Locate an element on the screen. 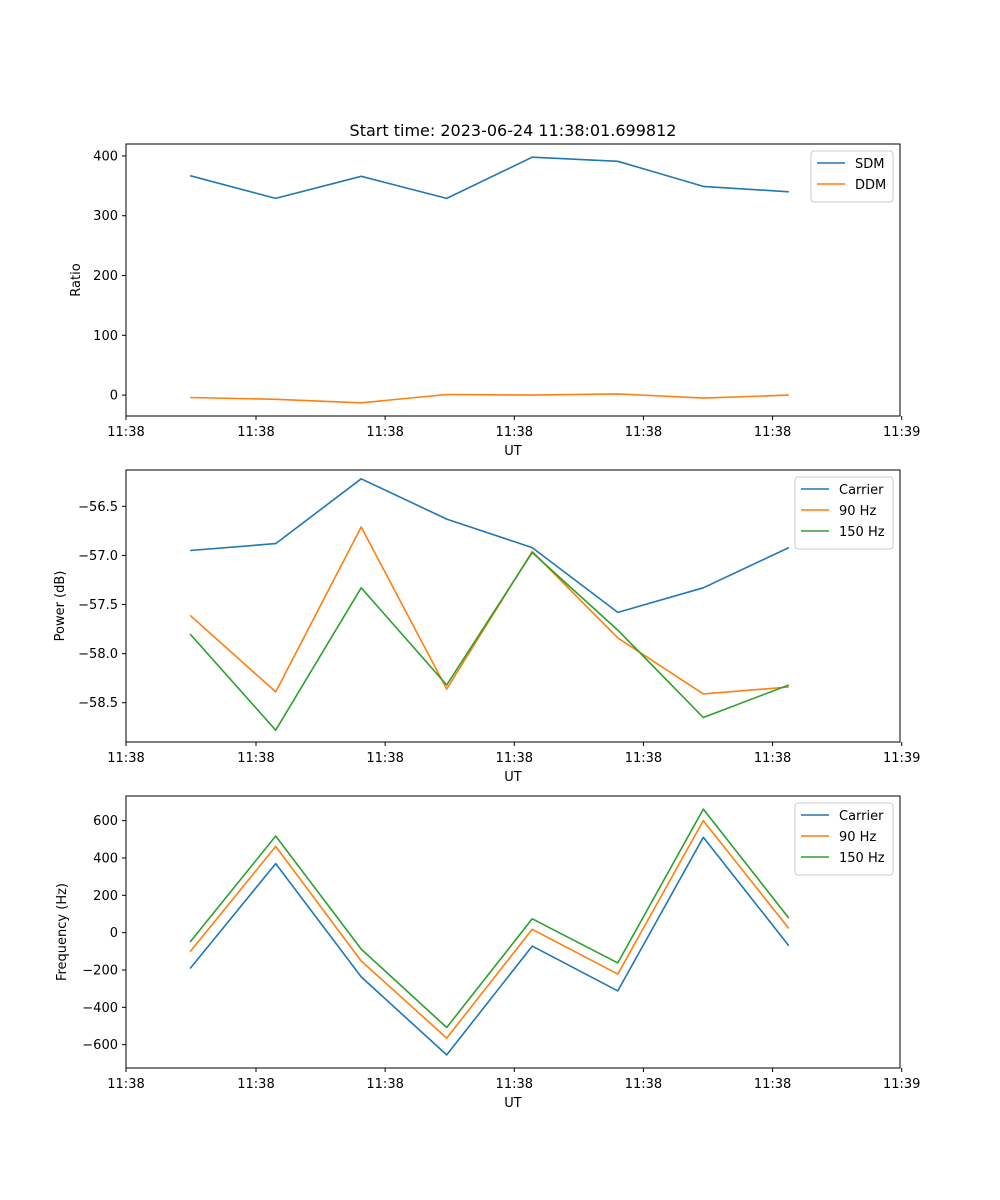  legend-label-ddm: DDM is located at coordinates (870, 185).